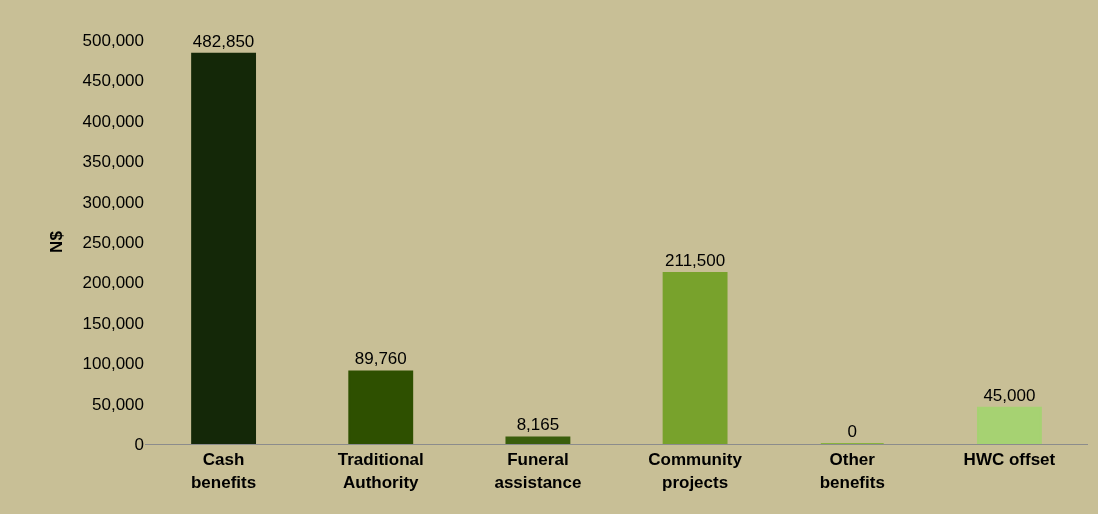  What do you see at coordinates (380, 471) in the screenshot?
I see `x-tick-label: Traditional Authority` at bounding box center [380, 471].